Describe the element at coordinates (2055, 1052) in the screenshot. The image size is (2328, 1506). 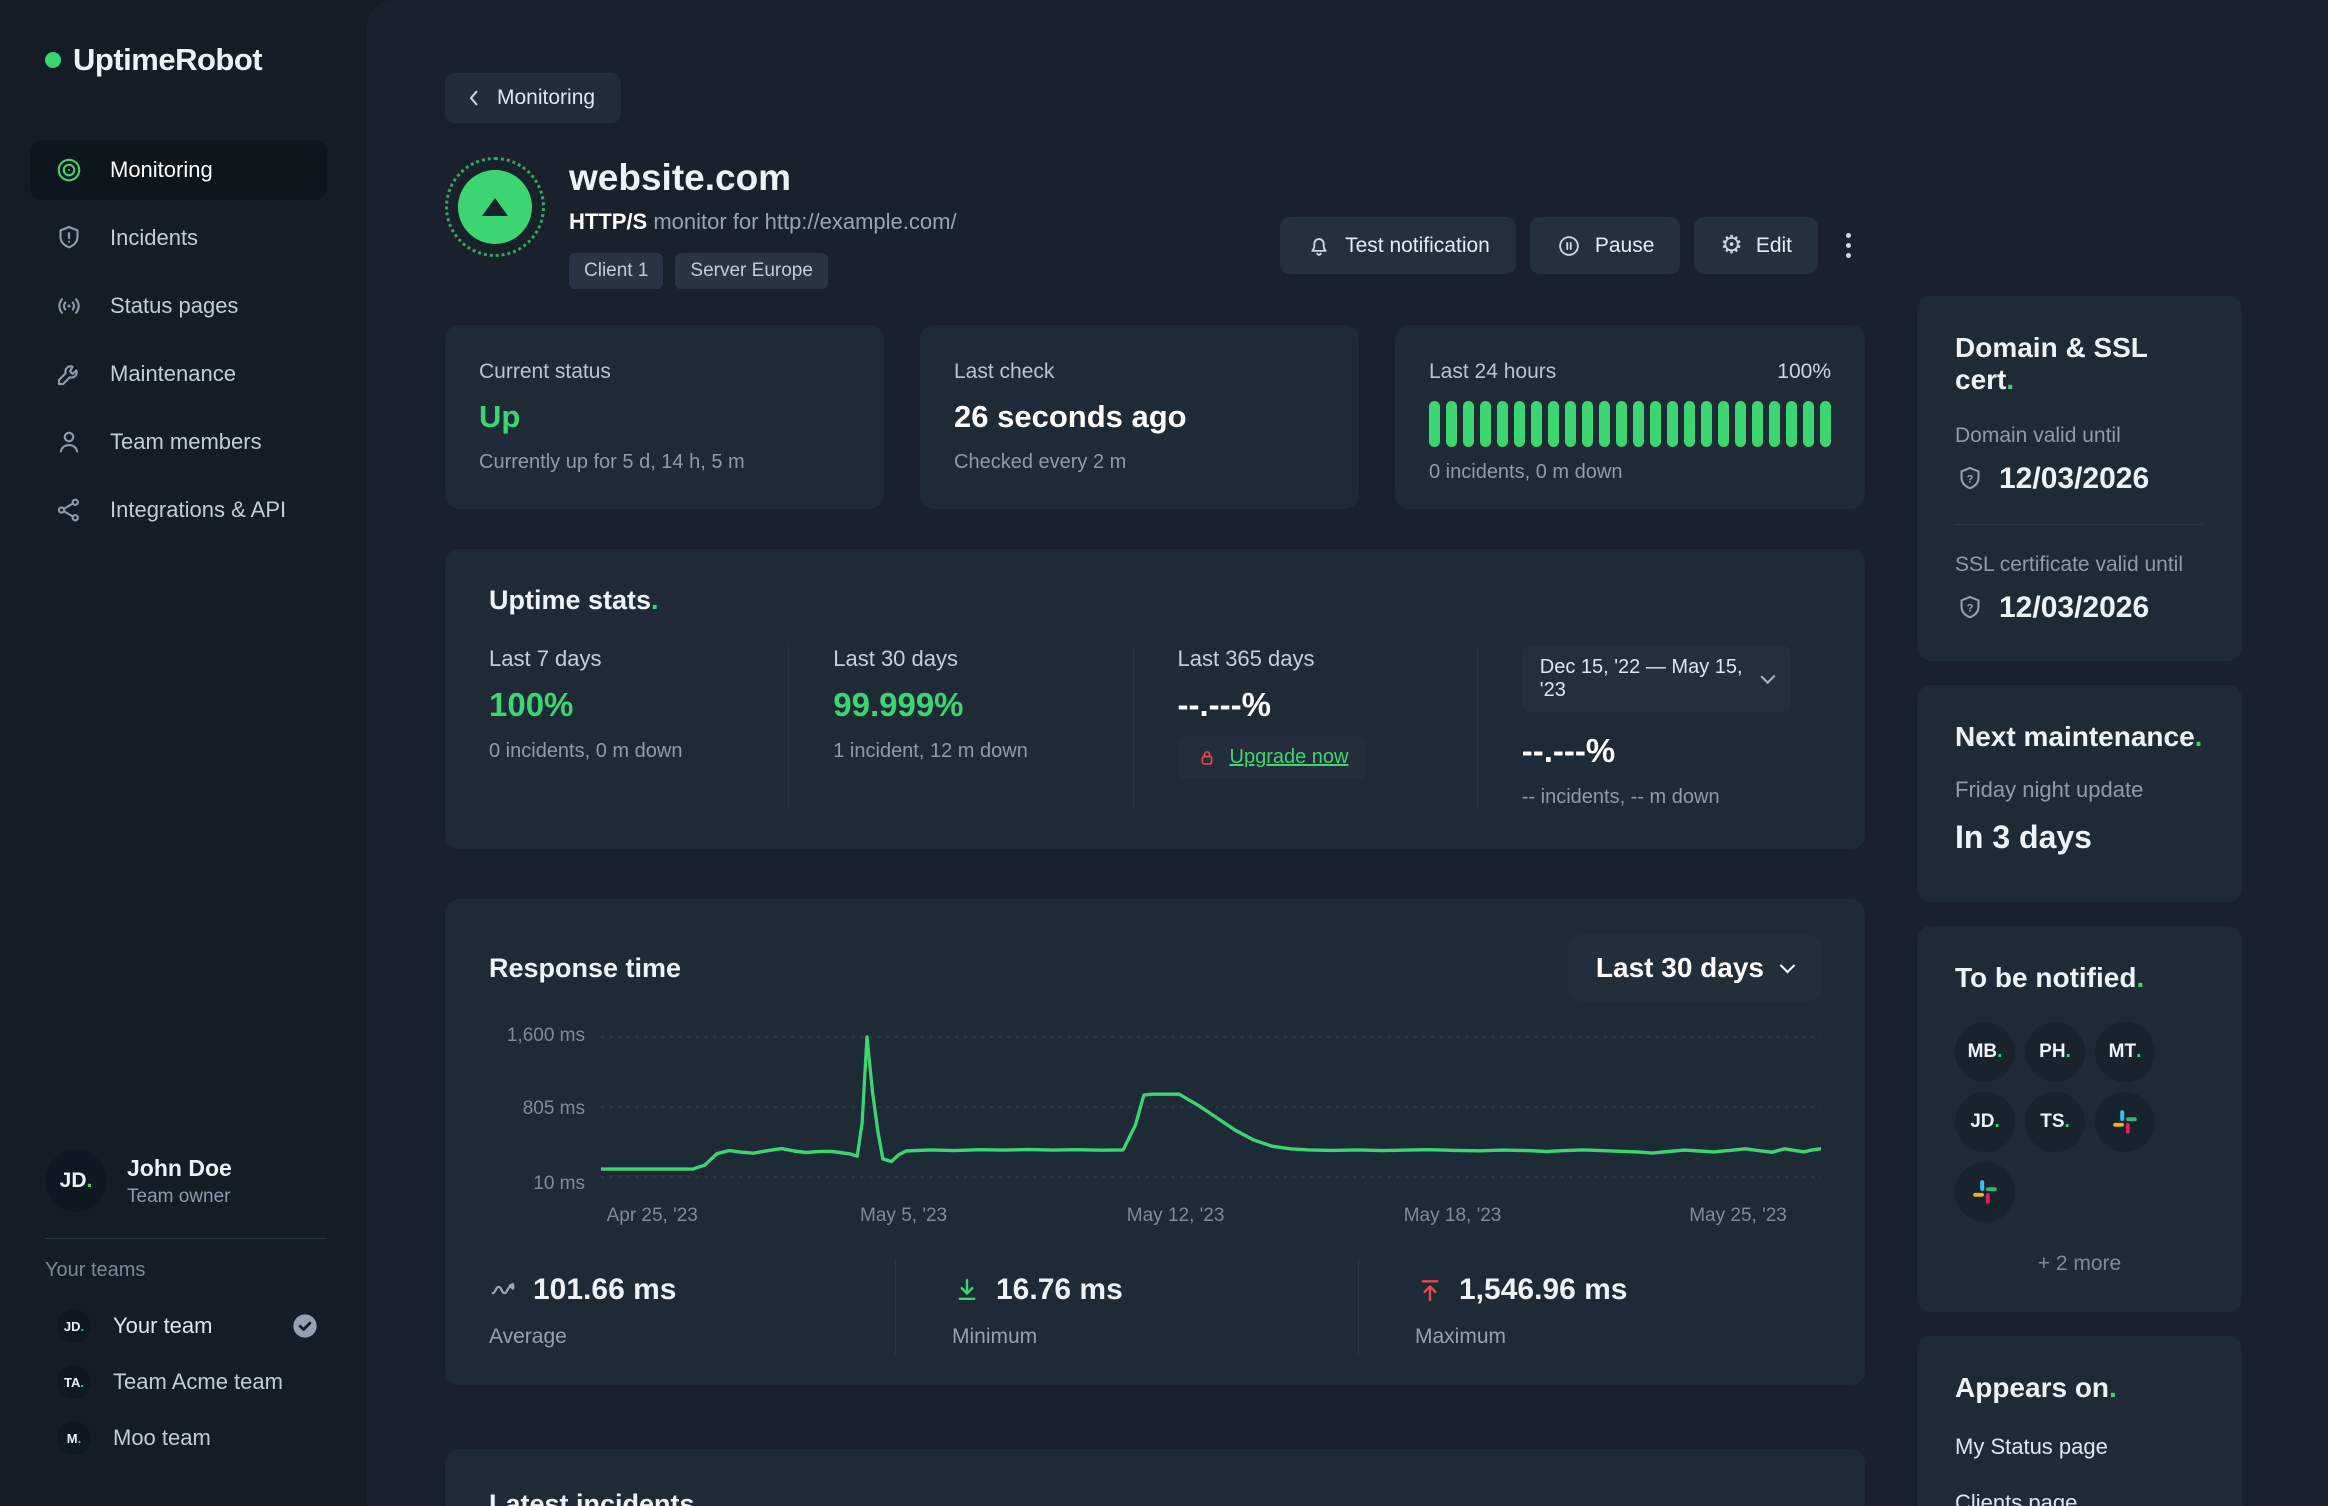
I see `avatar: PH.` at that location.